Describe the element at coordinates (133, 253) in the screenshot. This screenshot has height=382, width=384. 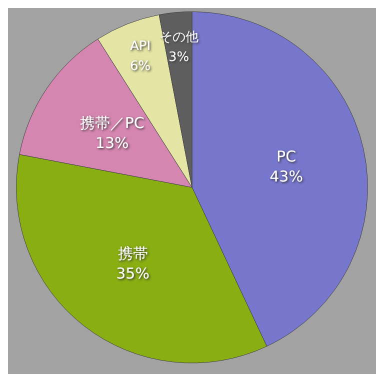
I see `slice-label: 携帯` at that location.